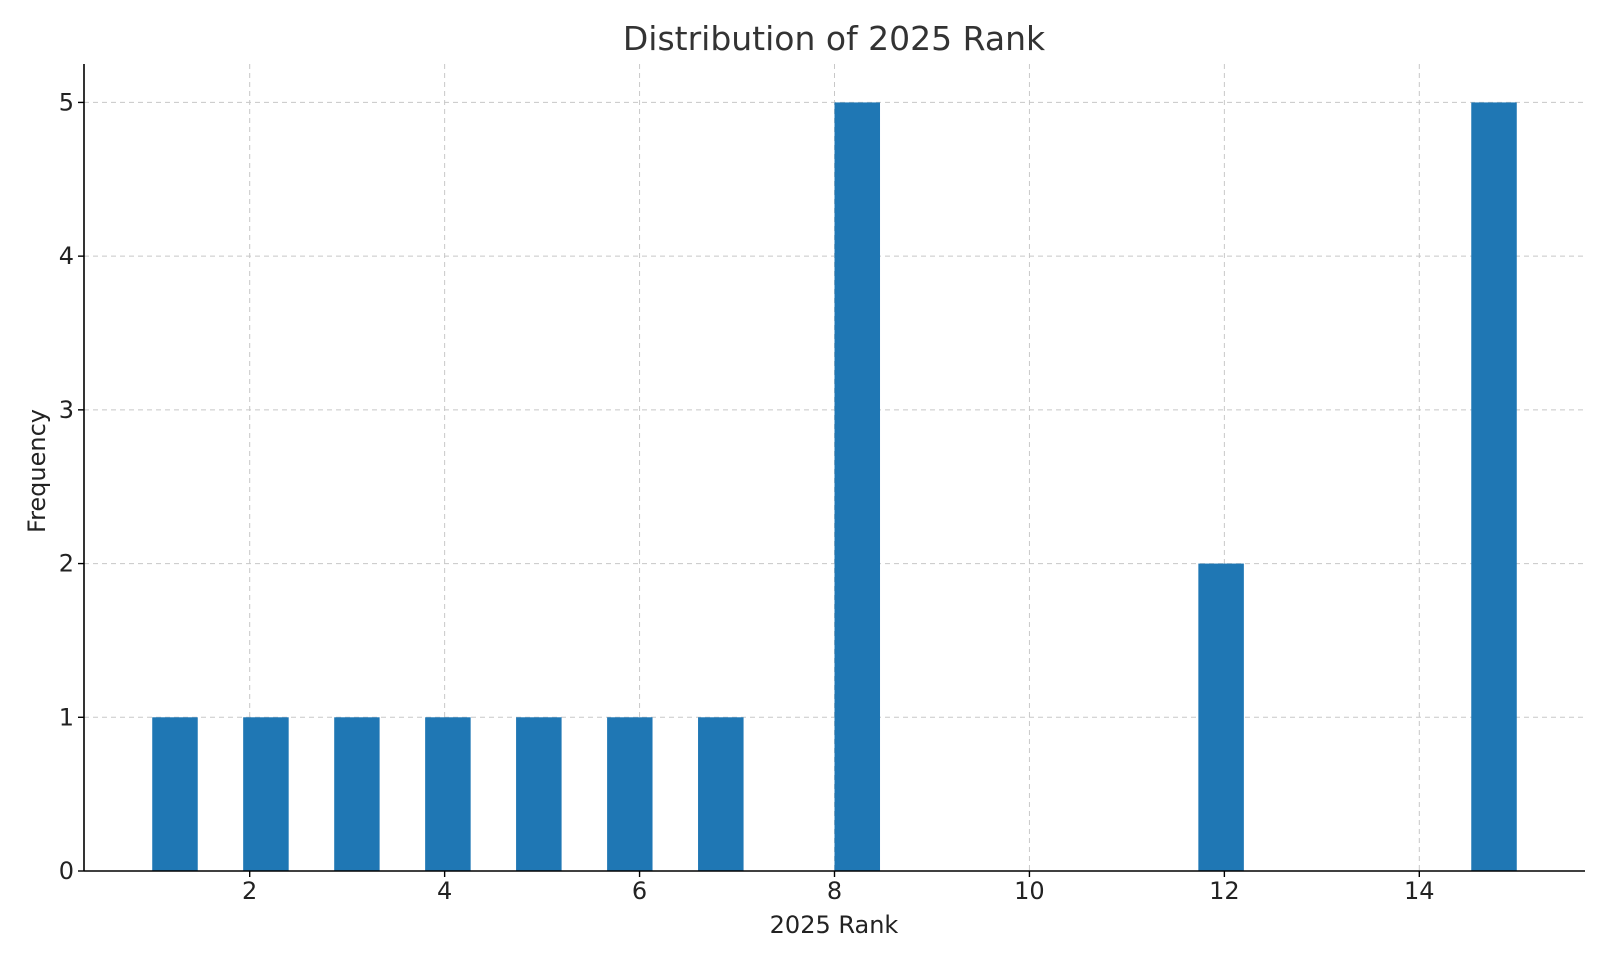 This screenshot has height=960, width=1600. I want to click on y-tick-label: 2, so click(66, 564).